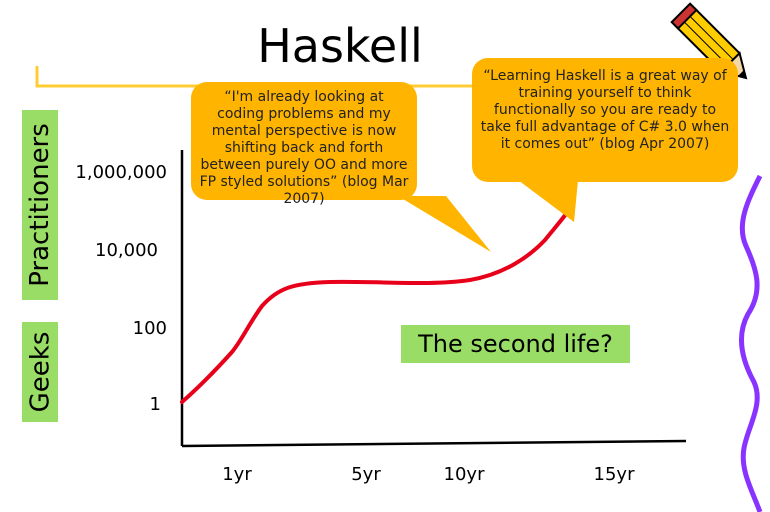 The width and height of the screenshot is (770, 512). Describe the element at coordinates (366, 474) in the screenshot. I see `x-label-5yr: 5yr` at that location.